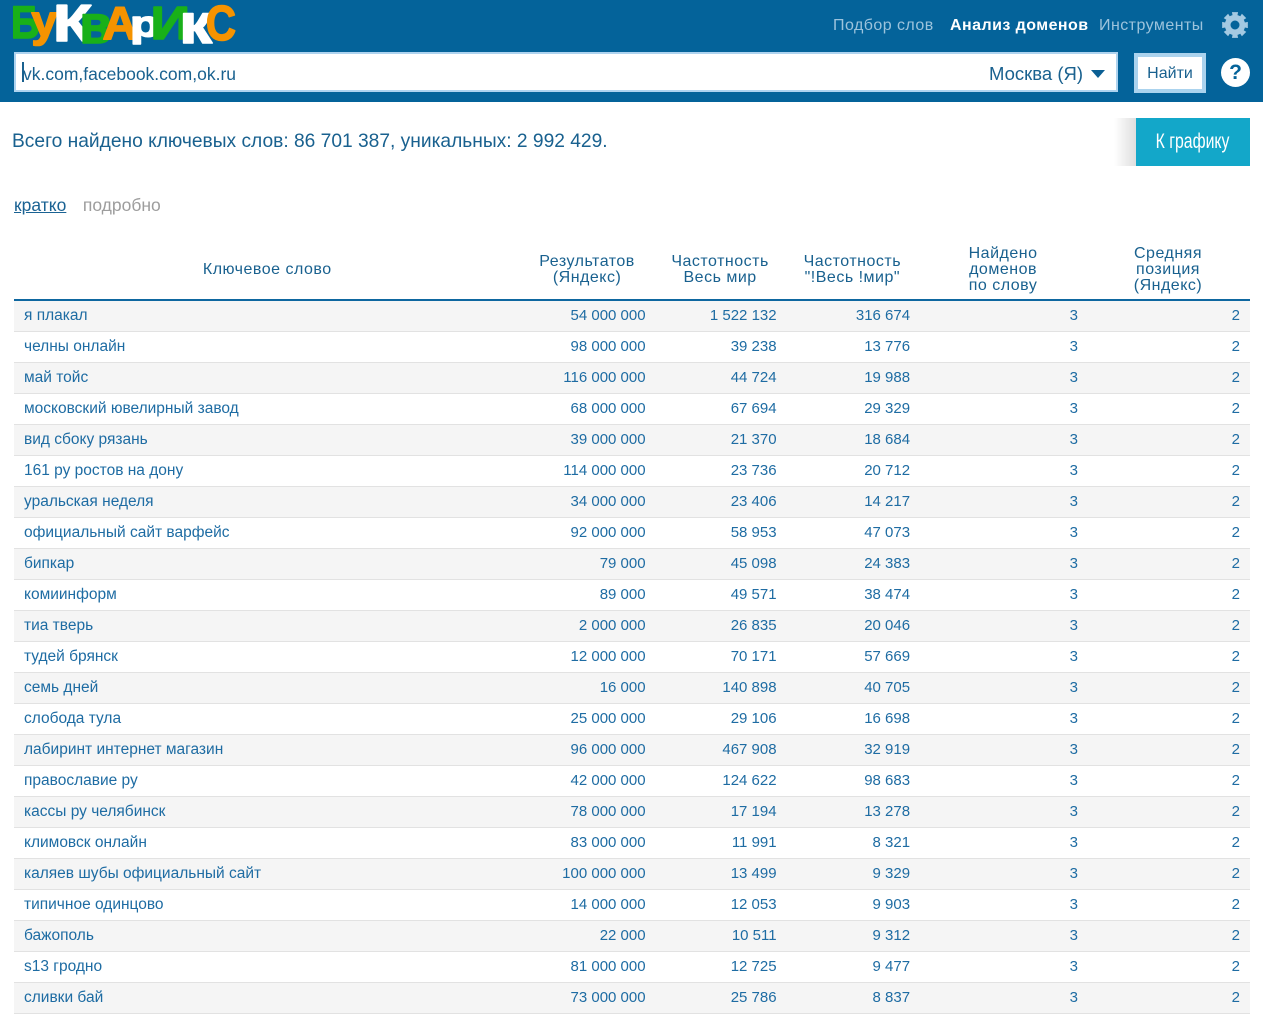 This screenshot has height=1021, width=1263. I want to click on svg-text: в, so click(96, 25).